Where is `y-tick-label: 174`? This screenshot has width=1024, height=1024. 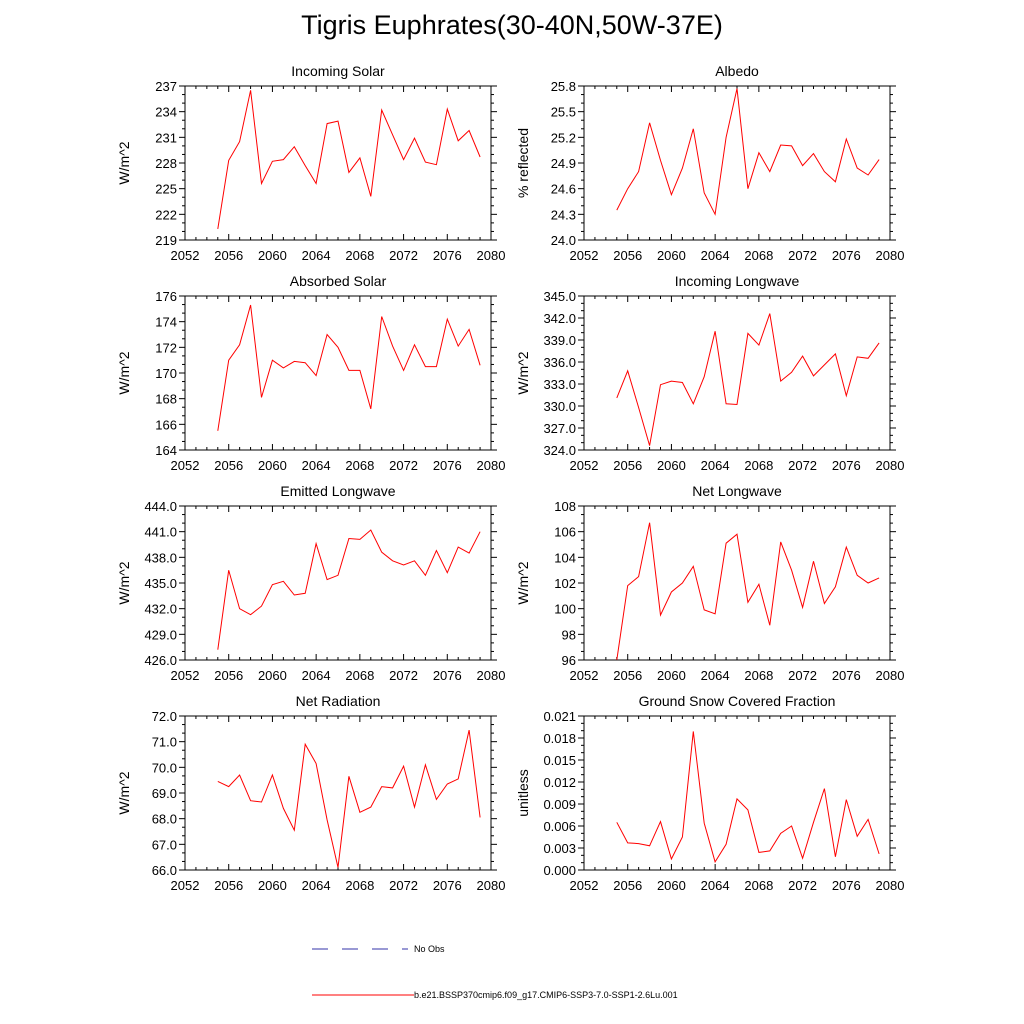 y-tick-label: 174 is located at coordinates (166, 322).